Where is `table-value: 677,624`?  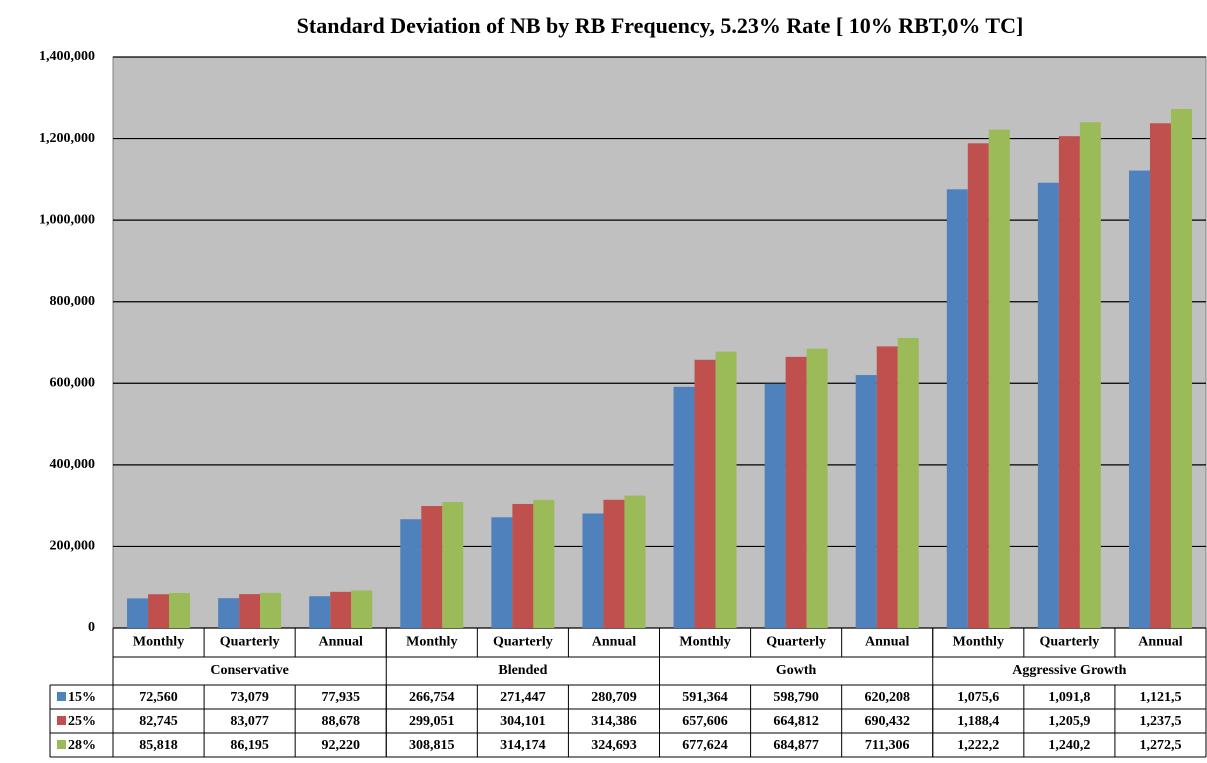
table-value: 677,624 is located at coordinates (705, 745).